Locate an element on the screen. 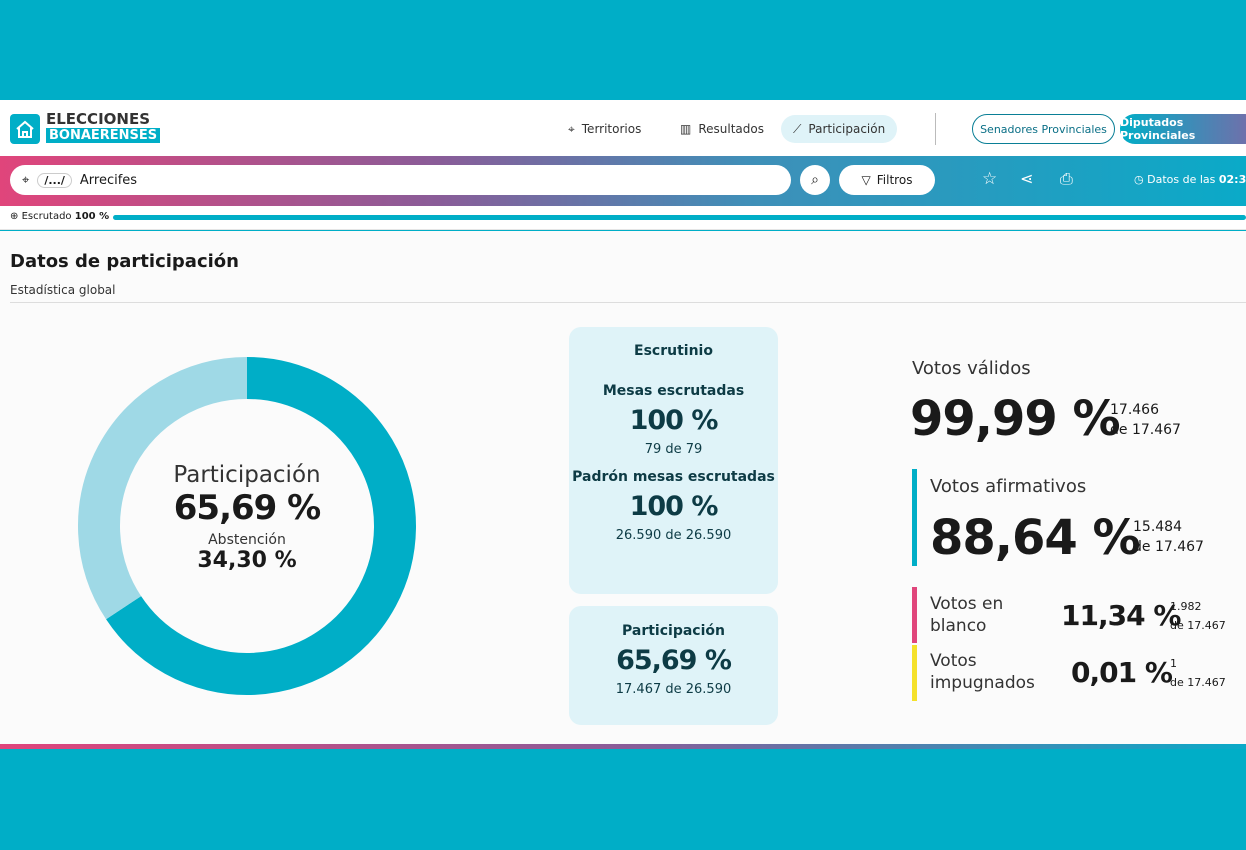  update-prefix: Datos de las is located at coordinates (1181, 179).